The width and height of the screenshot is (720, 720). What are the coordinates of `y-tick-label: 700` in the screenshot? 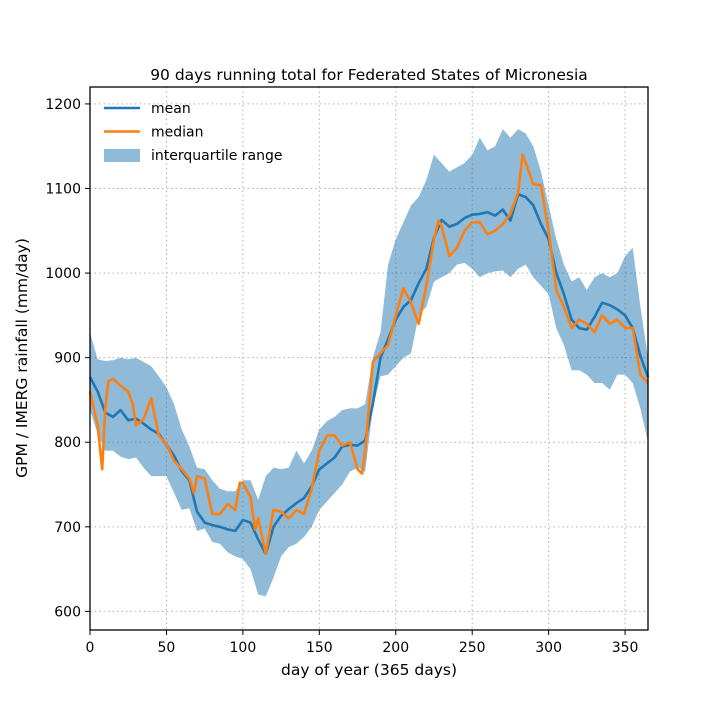 It's located at (67, 528).